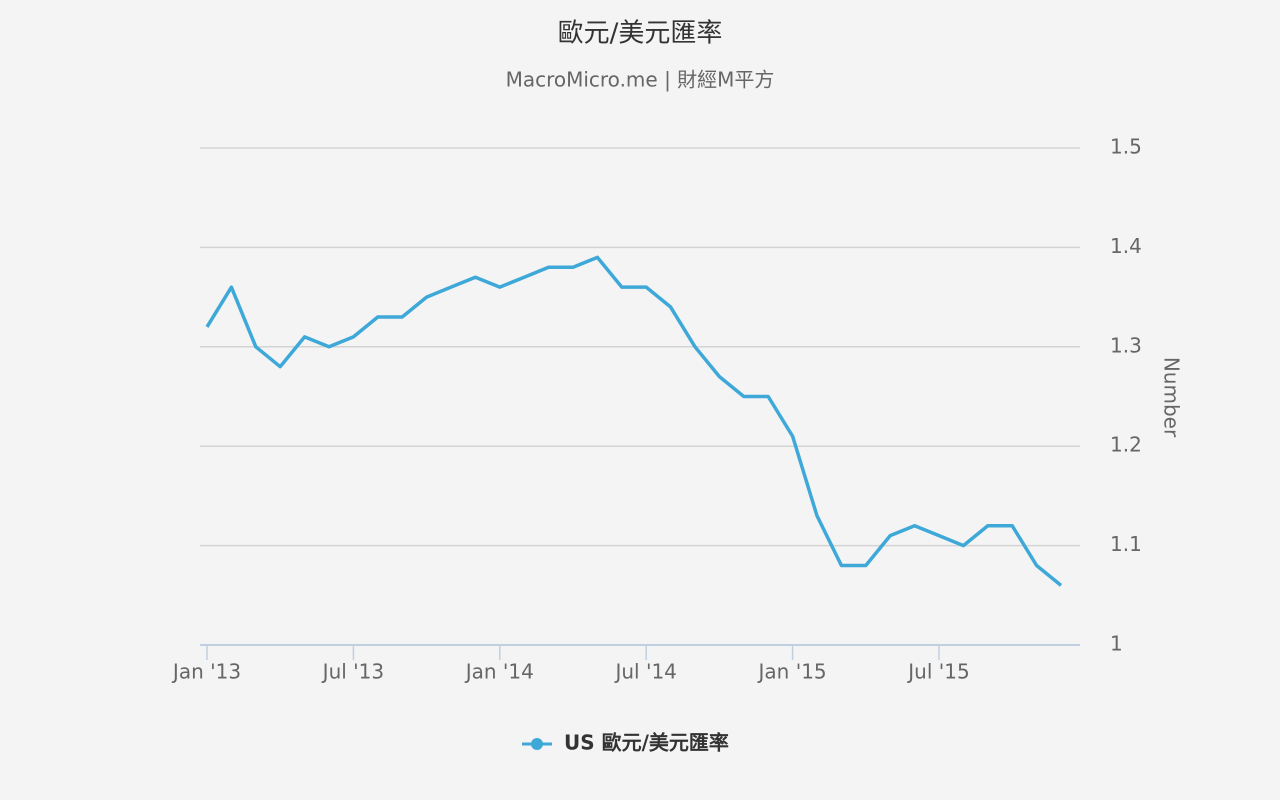  Describe the element at coordinates (352, 672) in the screenshot. I see `x-tick-label: Jul '13` at that location.